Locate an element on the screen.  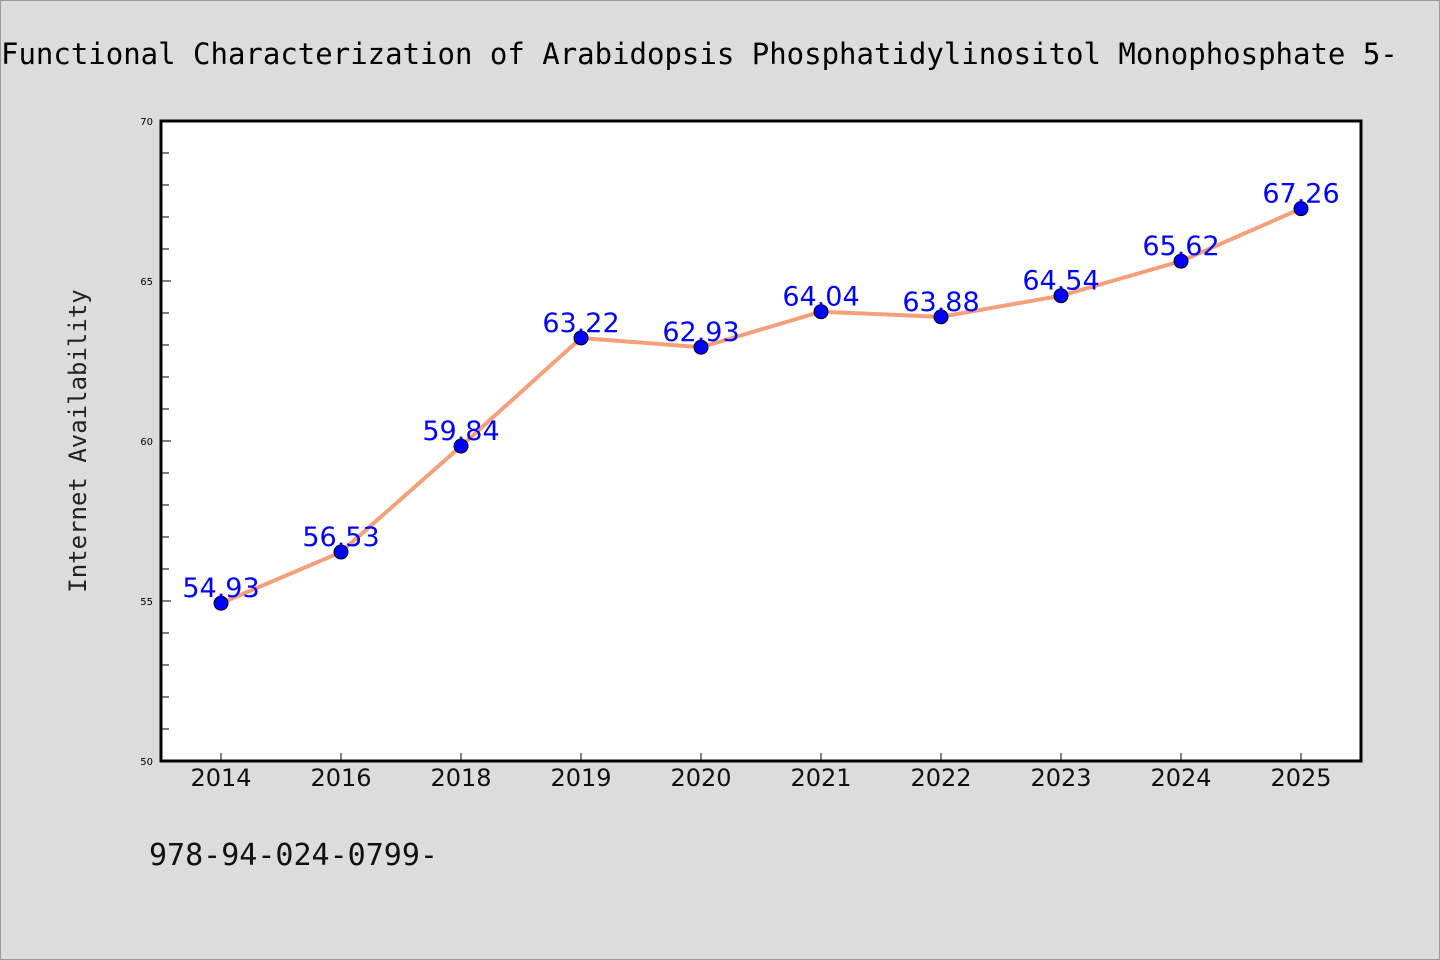
x-axis: 2014 2016 2018 2019 2020 2021 2022 2023 2024 2025 is located at coordinates (761, 772).